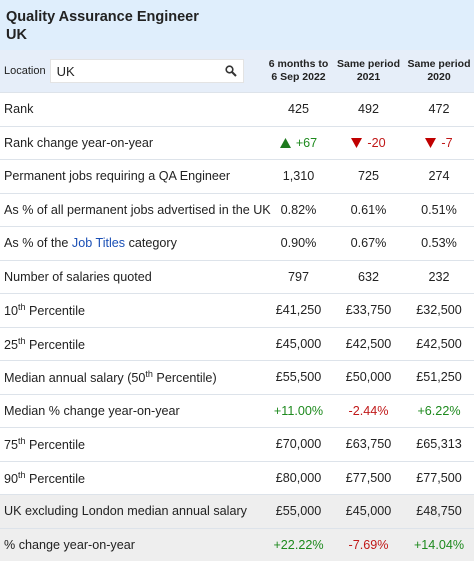 This screenshot has height=561, width=474. Describe the element at coordinates (439, 209) in the screenshot. I see `value: 0.51%` at that location.